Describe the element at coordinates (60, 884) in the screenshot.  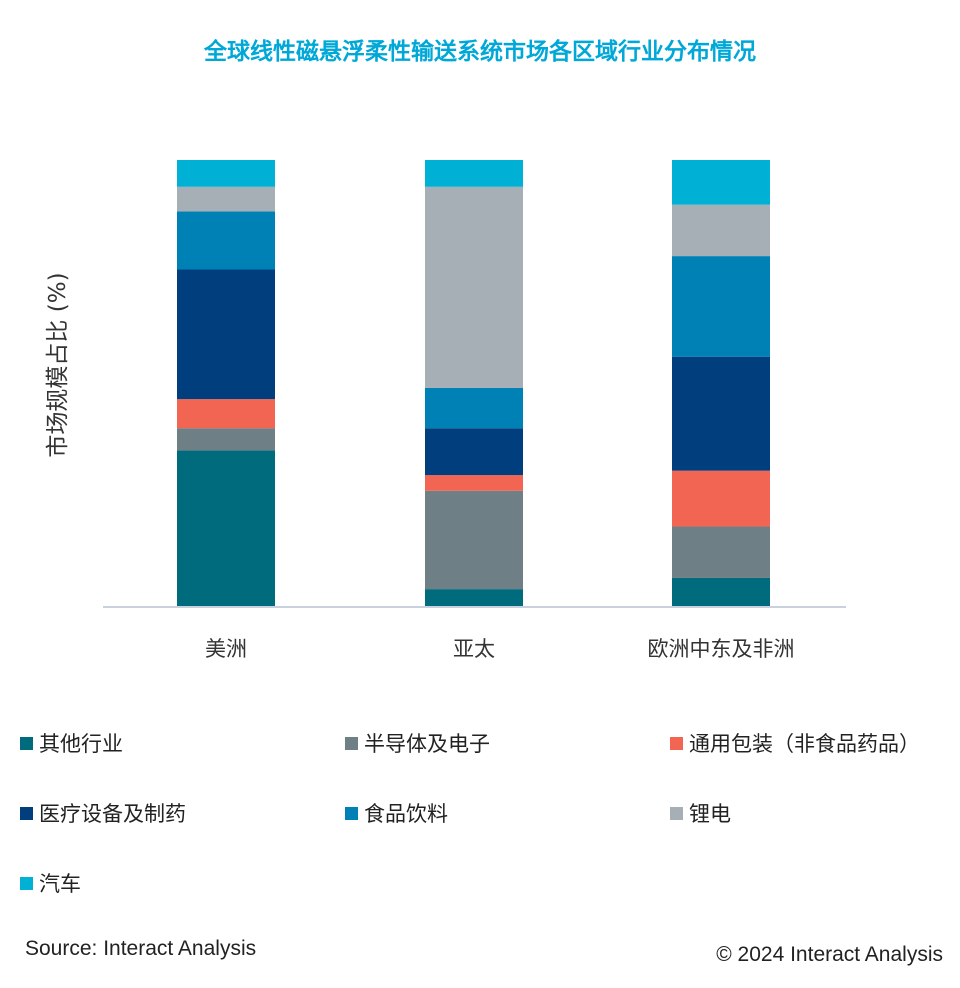
I see `legend-label: 汽车` at that location.